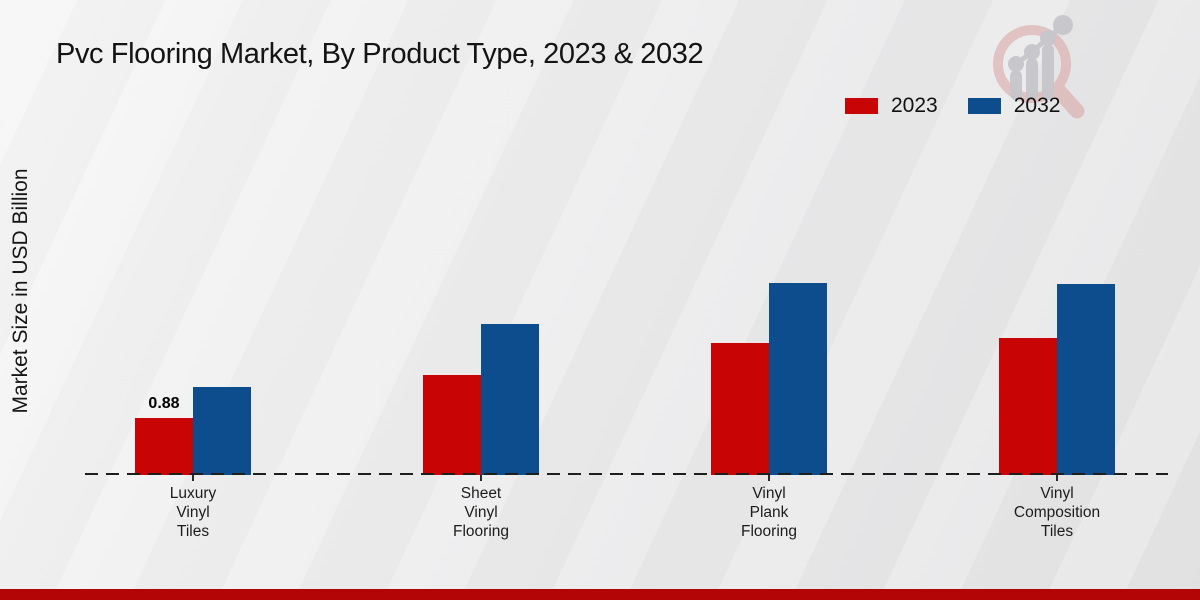  I want to click on bar-value-label: 0.88, so click(164, 403).